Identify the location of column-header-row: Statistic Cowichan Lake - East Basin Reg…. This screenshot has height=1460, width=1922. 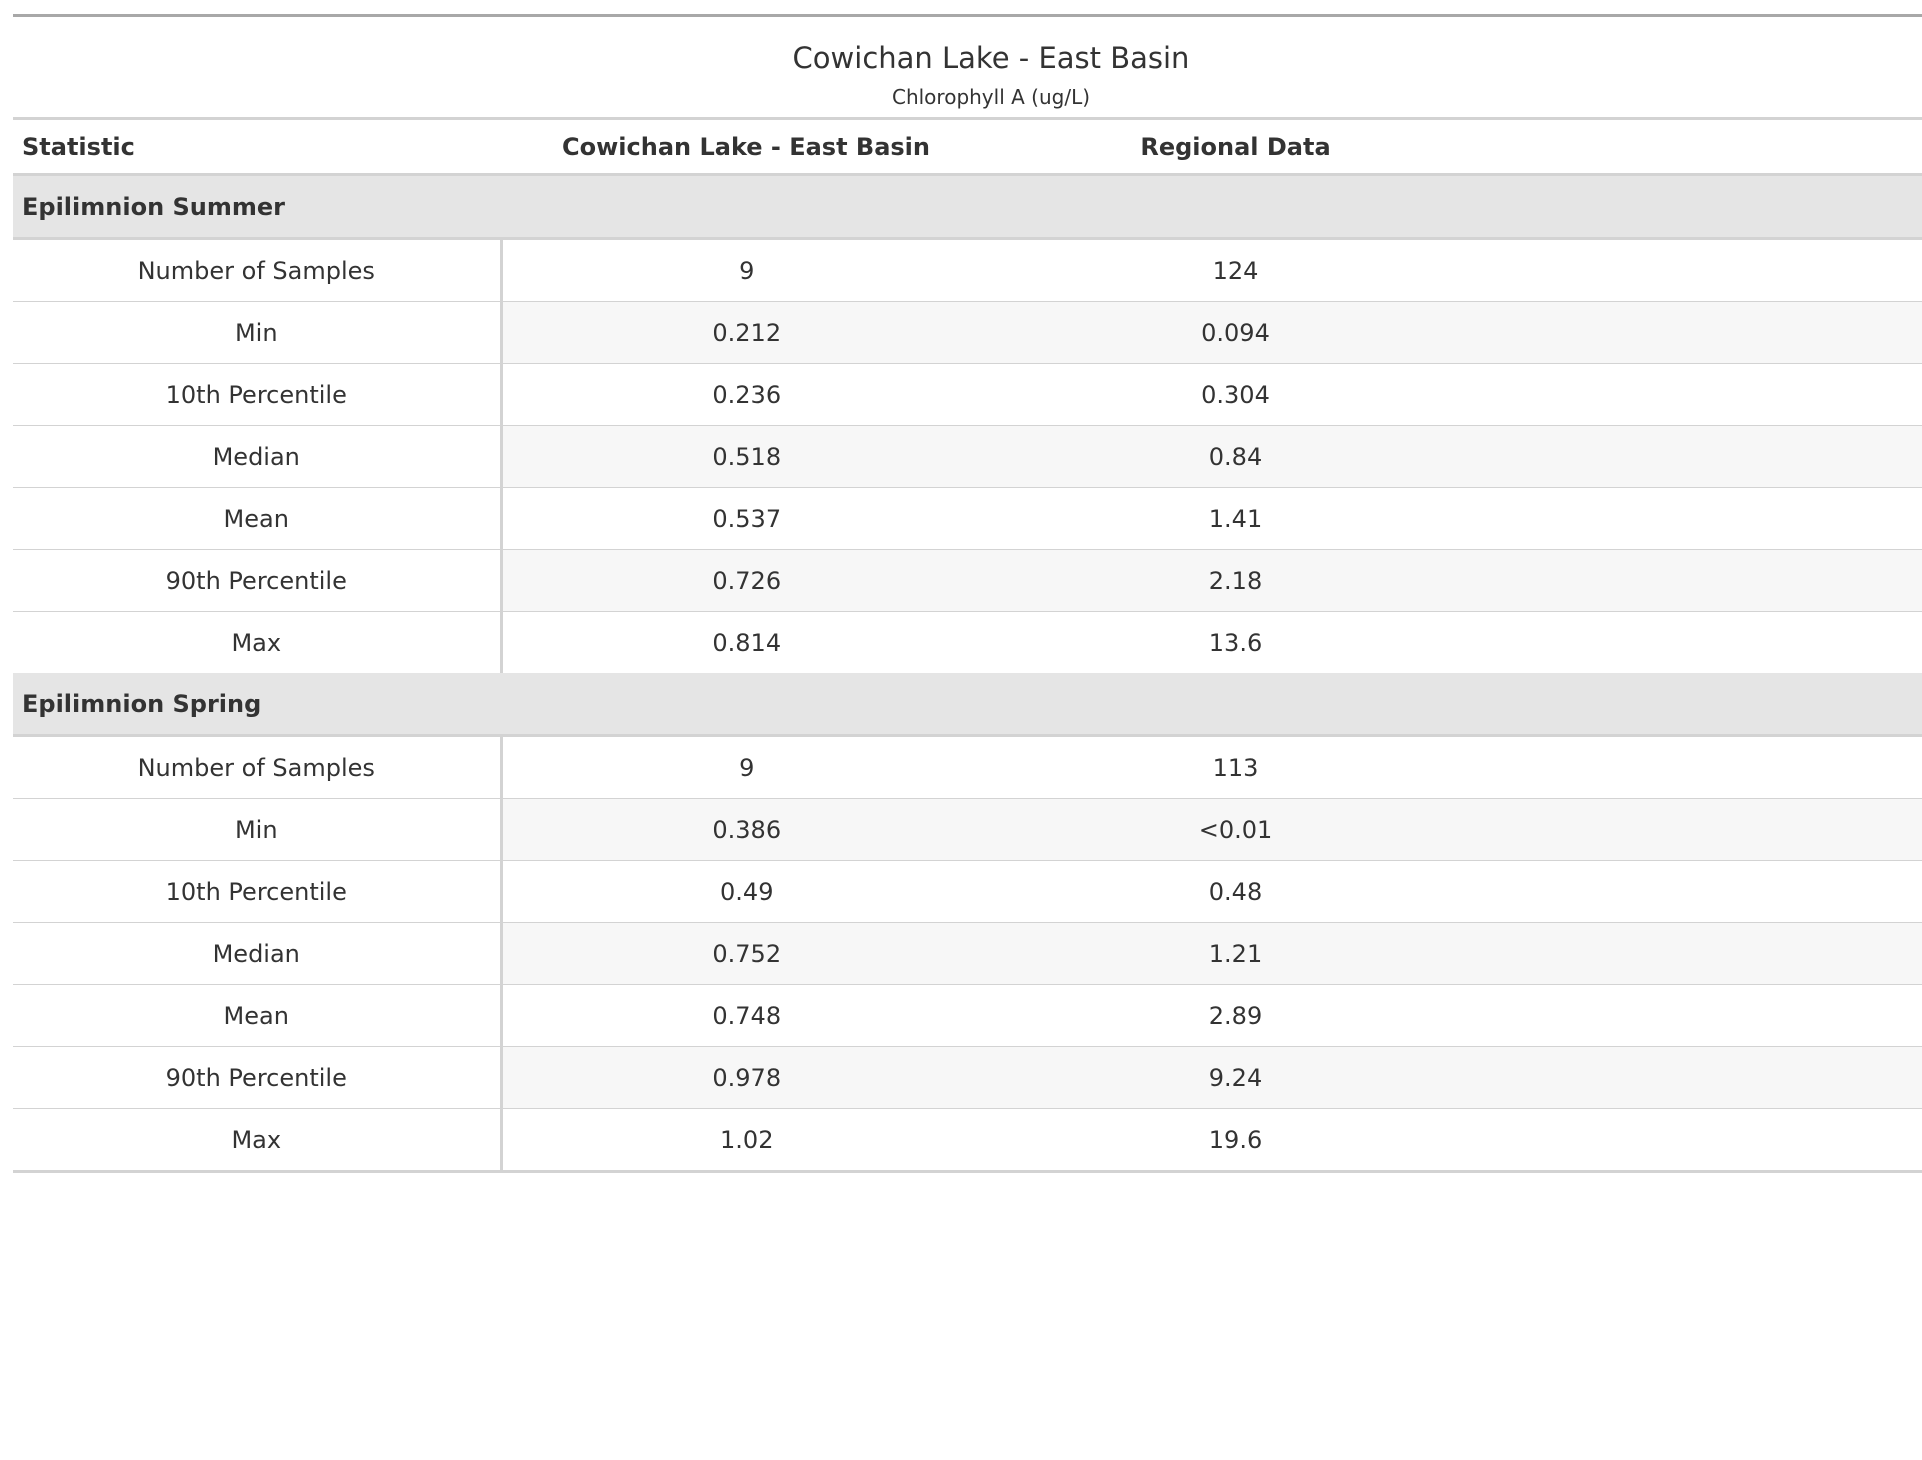
(967, 147).